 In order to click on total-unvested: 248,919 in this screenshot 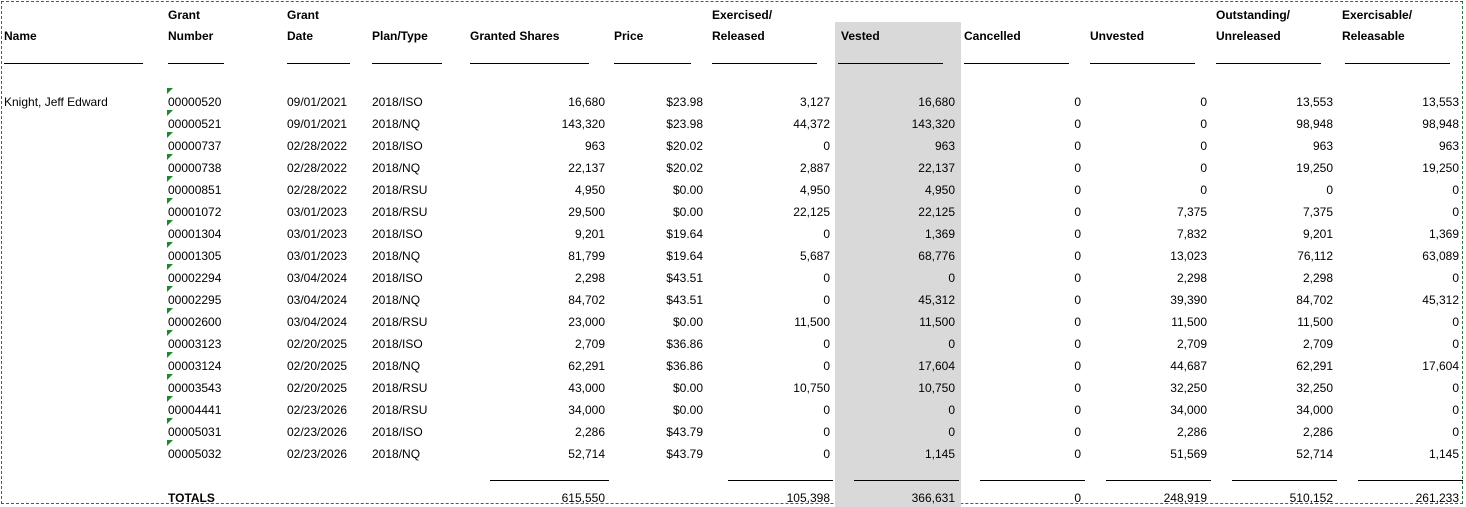, I will do `click(1185, 498)`.